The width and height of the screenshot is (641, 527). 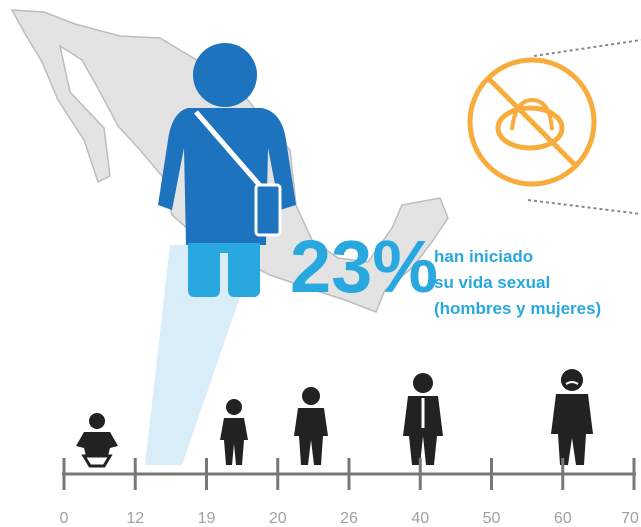 What do you see at coordinates (483, 256) in the screenshot?
I see `stat-text: han iniciado` at bounding box center [483, 256].